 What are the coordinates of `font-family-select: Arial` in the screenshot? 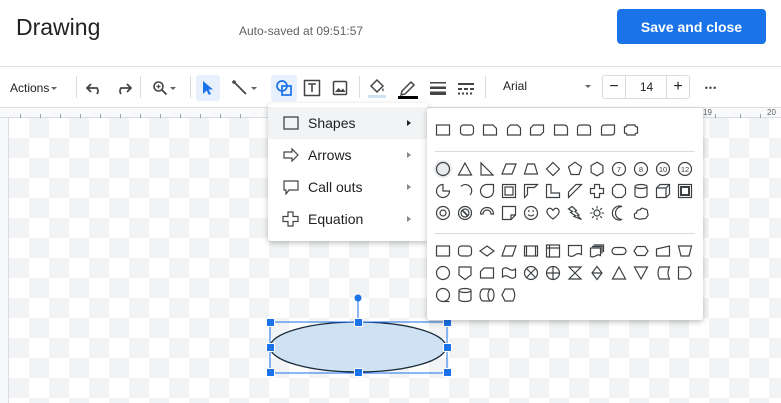 It's located at (548, 86).